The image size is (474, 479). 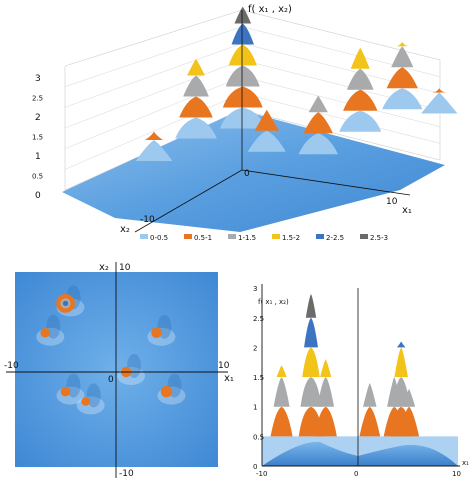 I want to click on profile-x-tick: 10, so click(x=456, y=474).